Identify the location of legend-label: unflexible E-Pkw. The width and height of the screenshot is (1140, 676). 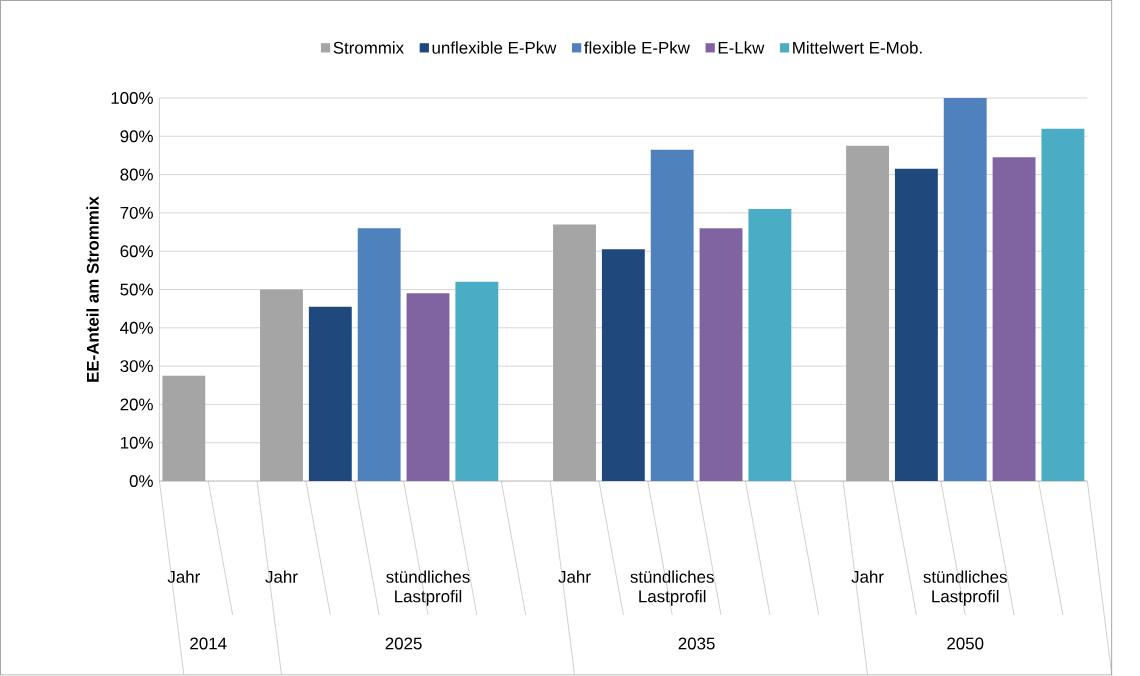
(494, 47).